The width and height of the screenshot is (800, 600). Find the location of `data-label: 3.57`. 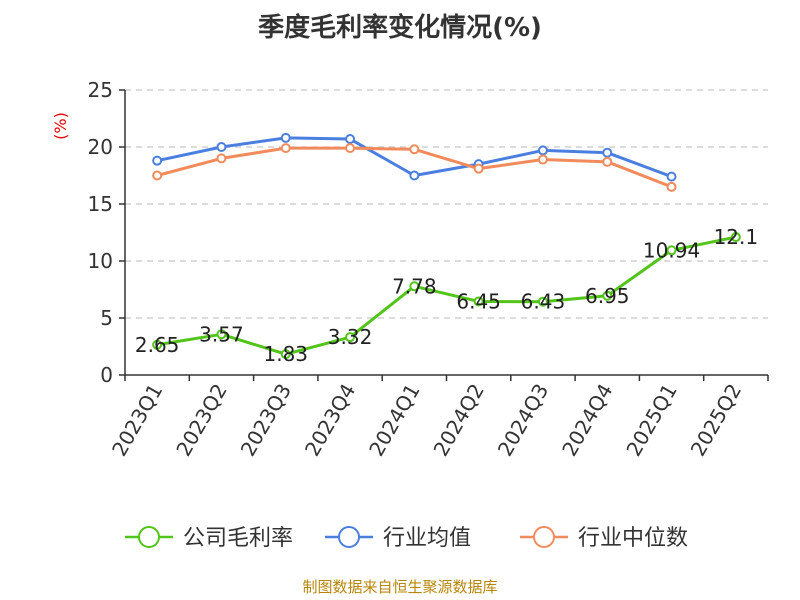

data-label: 3.57 is located at coordinates (221, 334).